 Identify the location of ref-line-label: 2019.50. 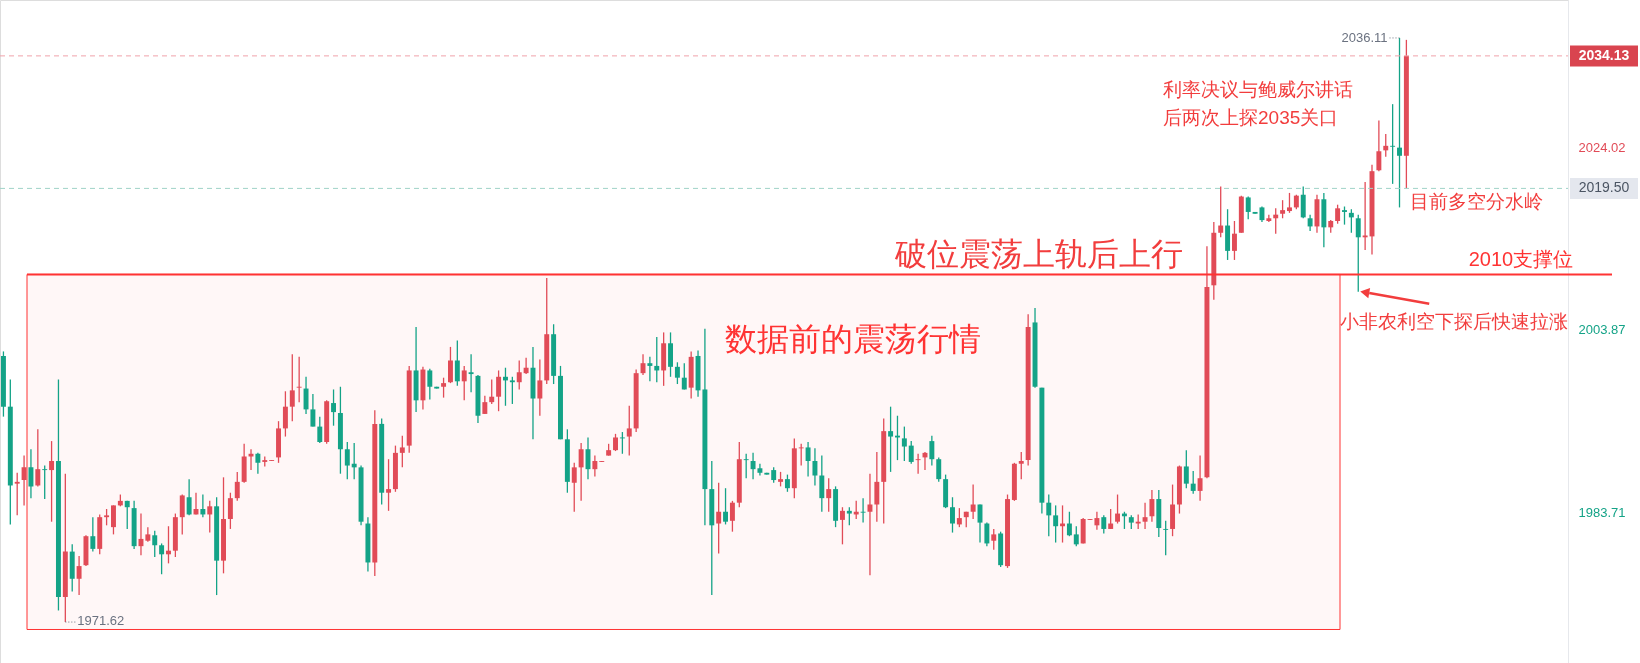
(1604, 187).